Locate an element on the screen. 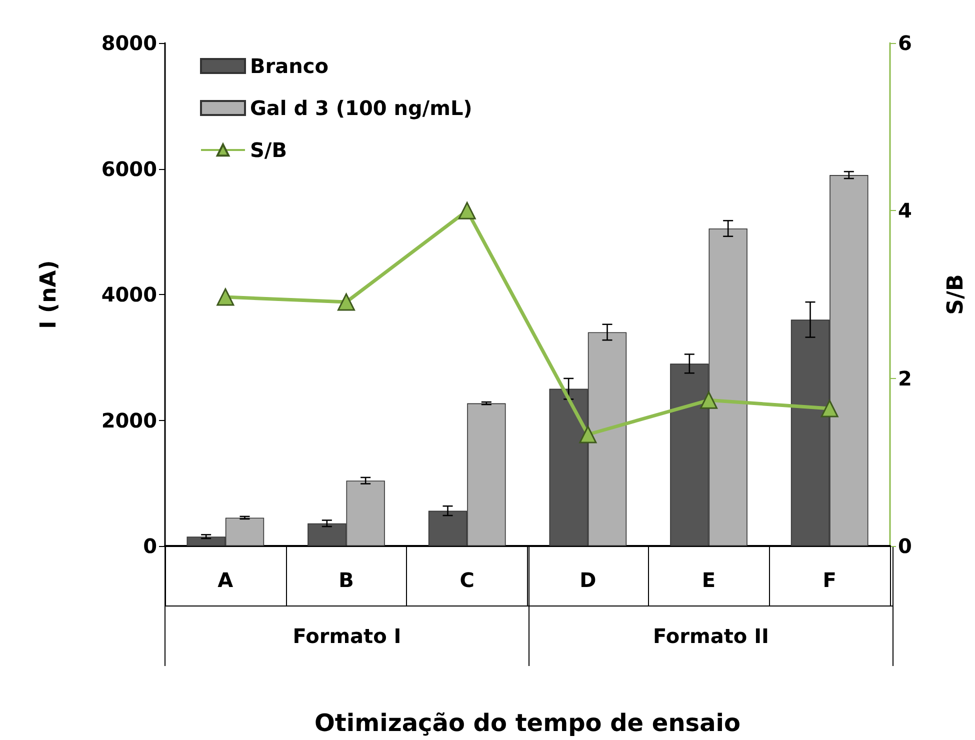 This screenshot has height=740, width=975. x-tick-label: F is located at coordinates (829, 580).